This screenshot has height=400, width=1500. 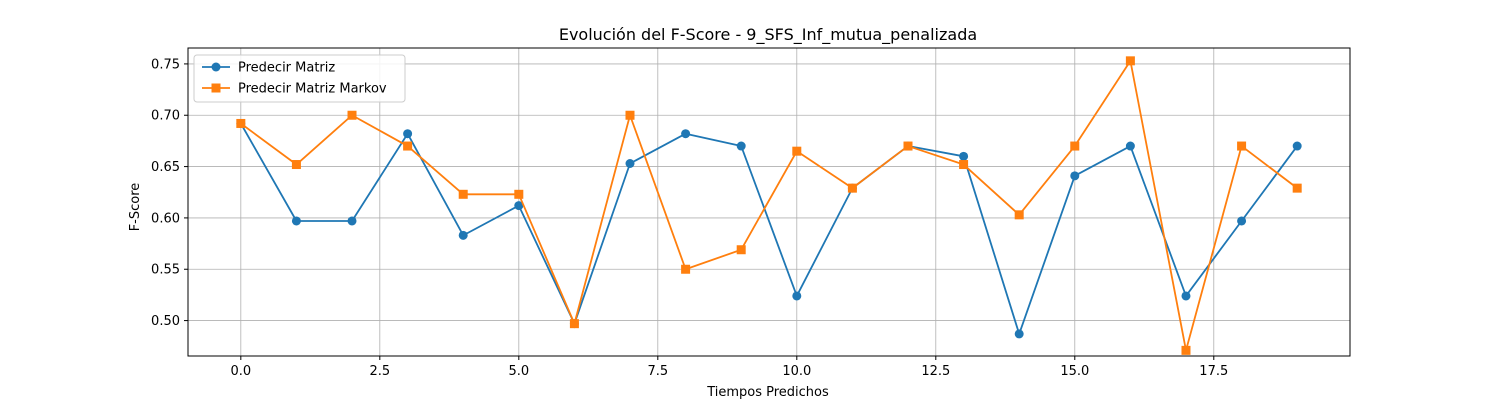 What do you see at coordinates (935, 371) in the screenshot?
I see `x-tick-label: 12.5` at bounding box center [935, 371].